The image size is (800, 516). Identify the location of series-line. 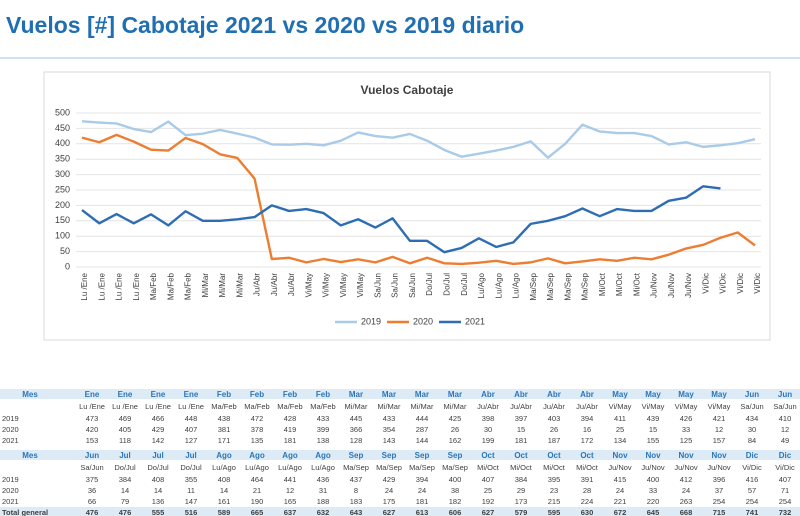
(401, 219).